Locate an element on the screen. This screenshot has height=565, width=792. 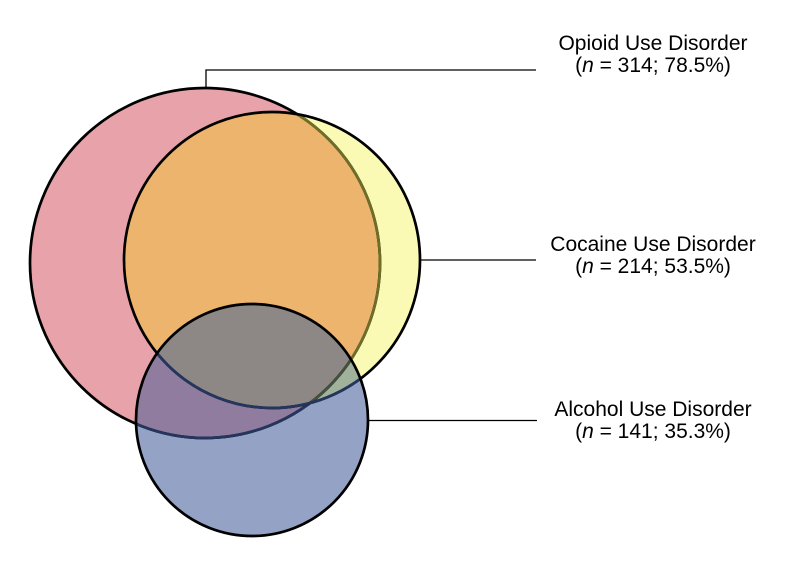
opioid-label: Opioid Use Disorder (n = 314; 78.5%) is located at coordinates (653, 55).